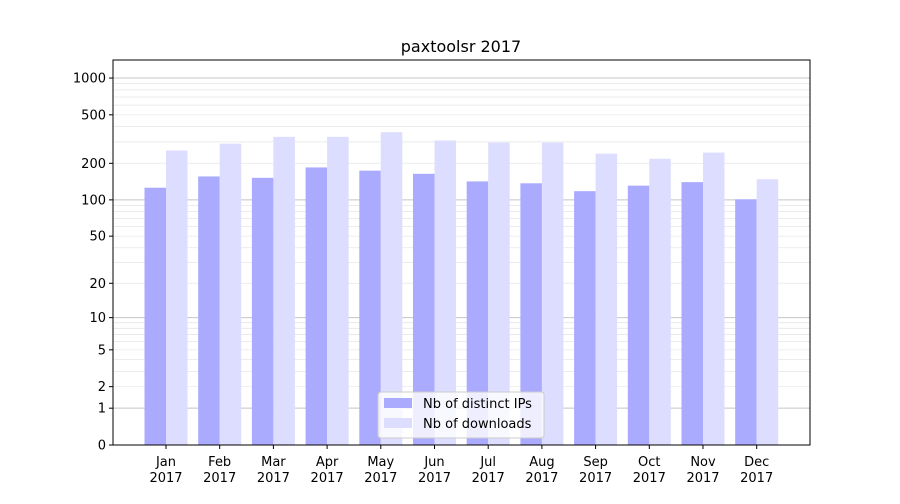 The height and width of the screenshot is (504, 900). What do you see at coordinates (767, 312) in the screenshot?
I see `bar-downloads-dec` at bounding box center [767, 312].